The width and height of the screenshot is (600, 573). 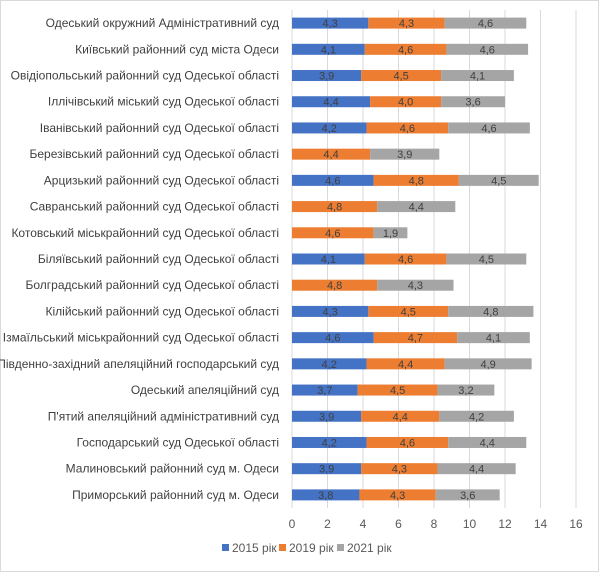 I want to click on data-label-series-2: 4,7, so click(x=415, y=339).